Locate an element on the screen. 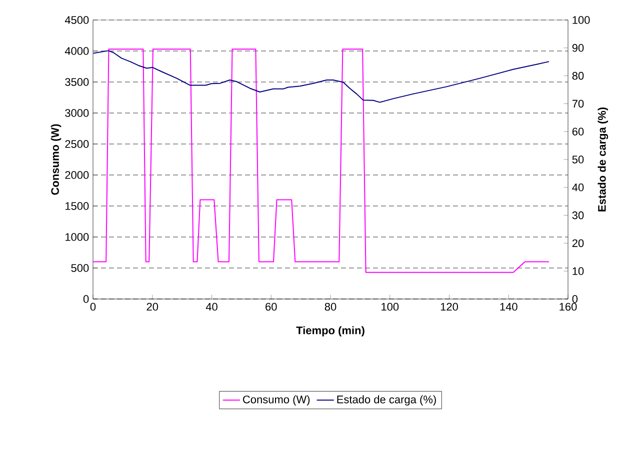  y-tick-label: 500 is located at coordinates (80, 268).